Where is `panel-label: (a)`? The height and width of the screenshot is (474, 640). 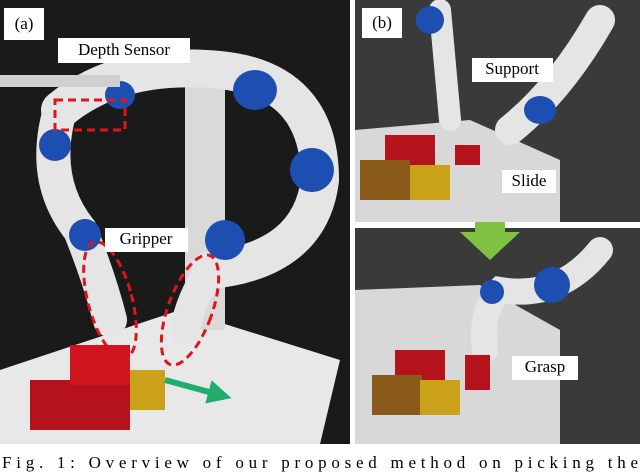
panel-label: (a) is located at coordinates (24, 23).